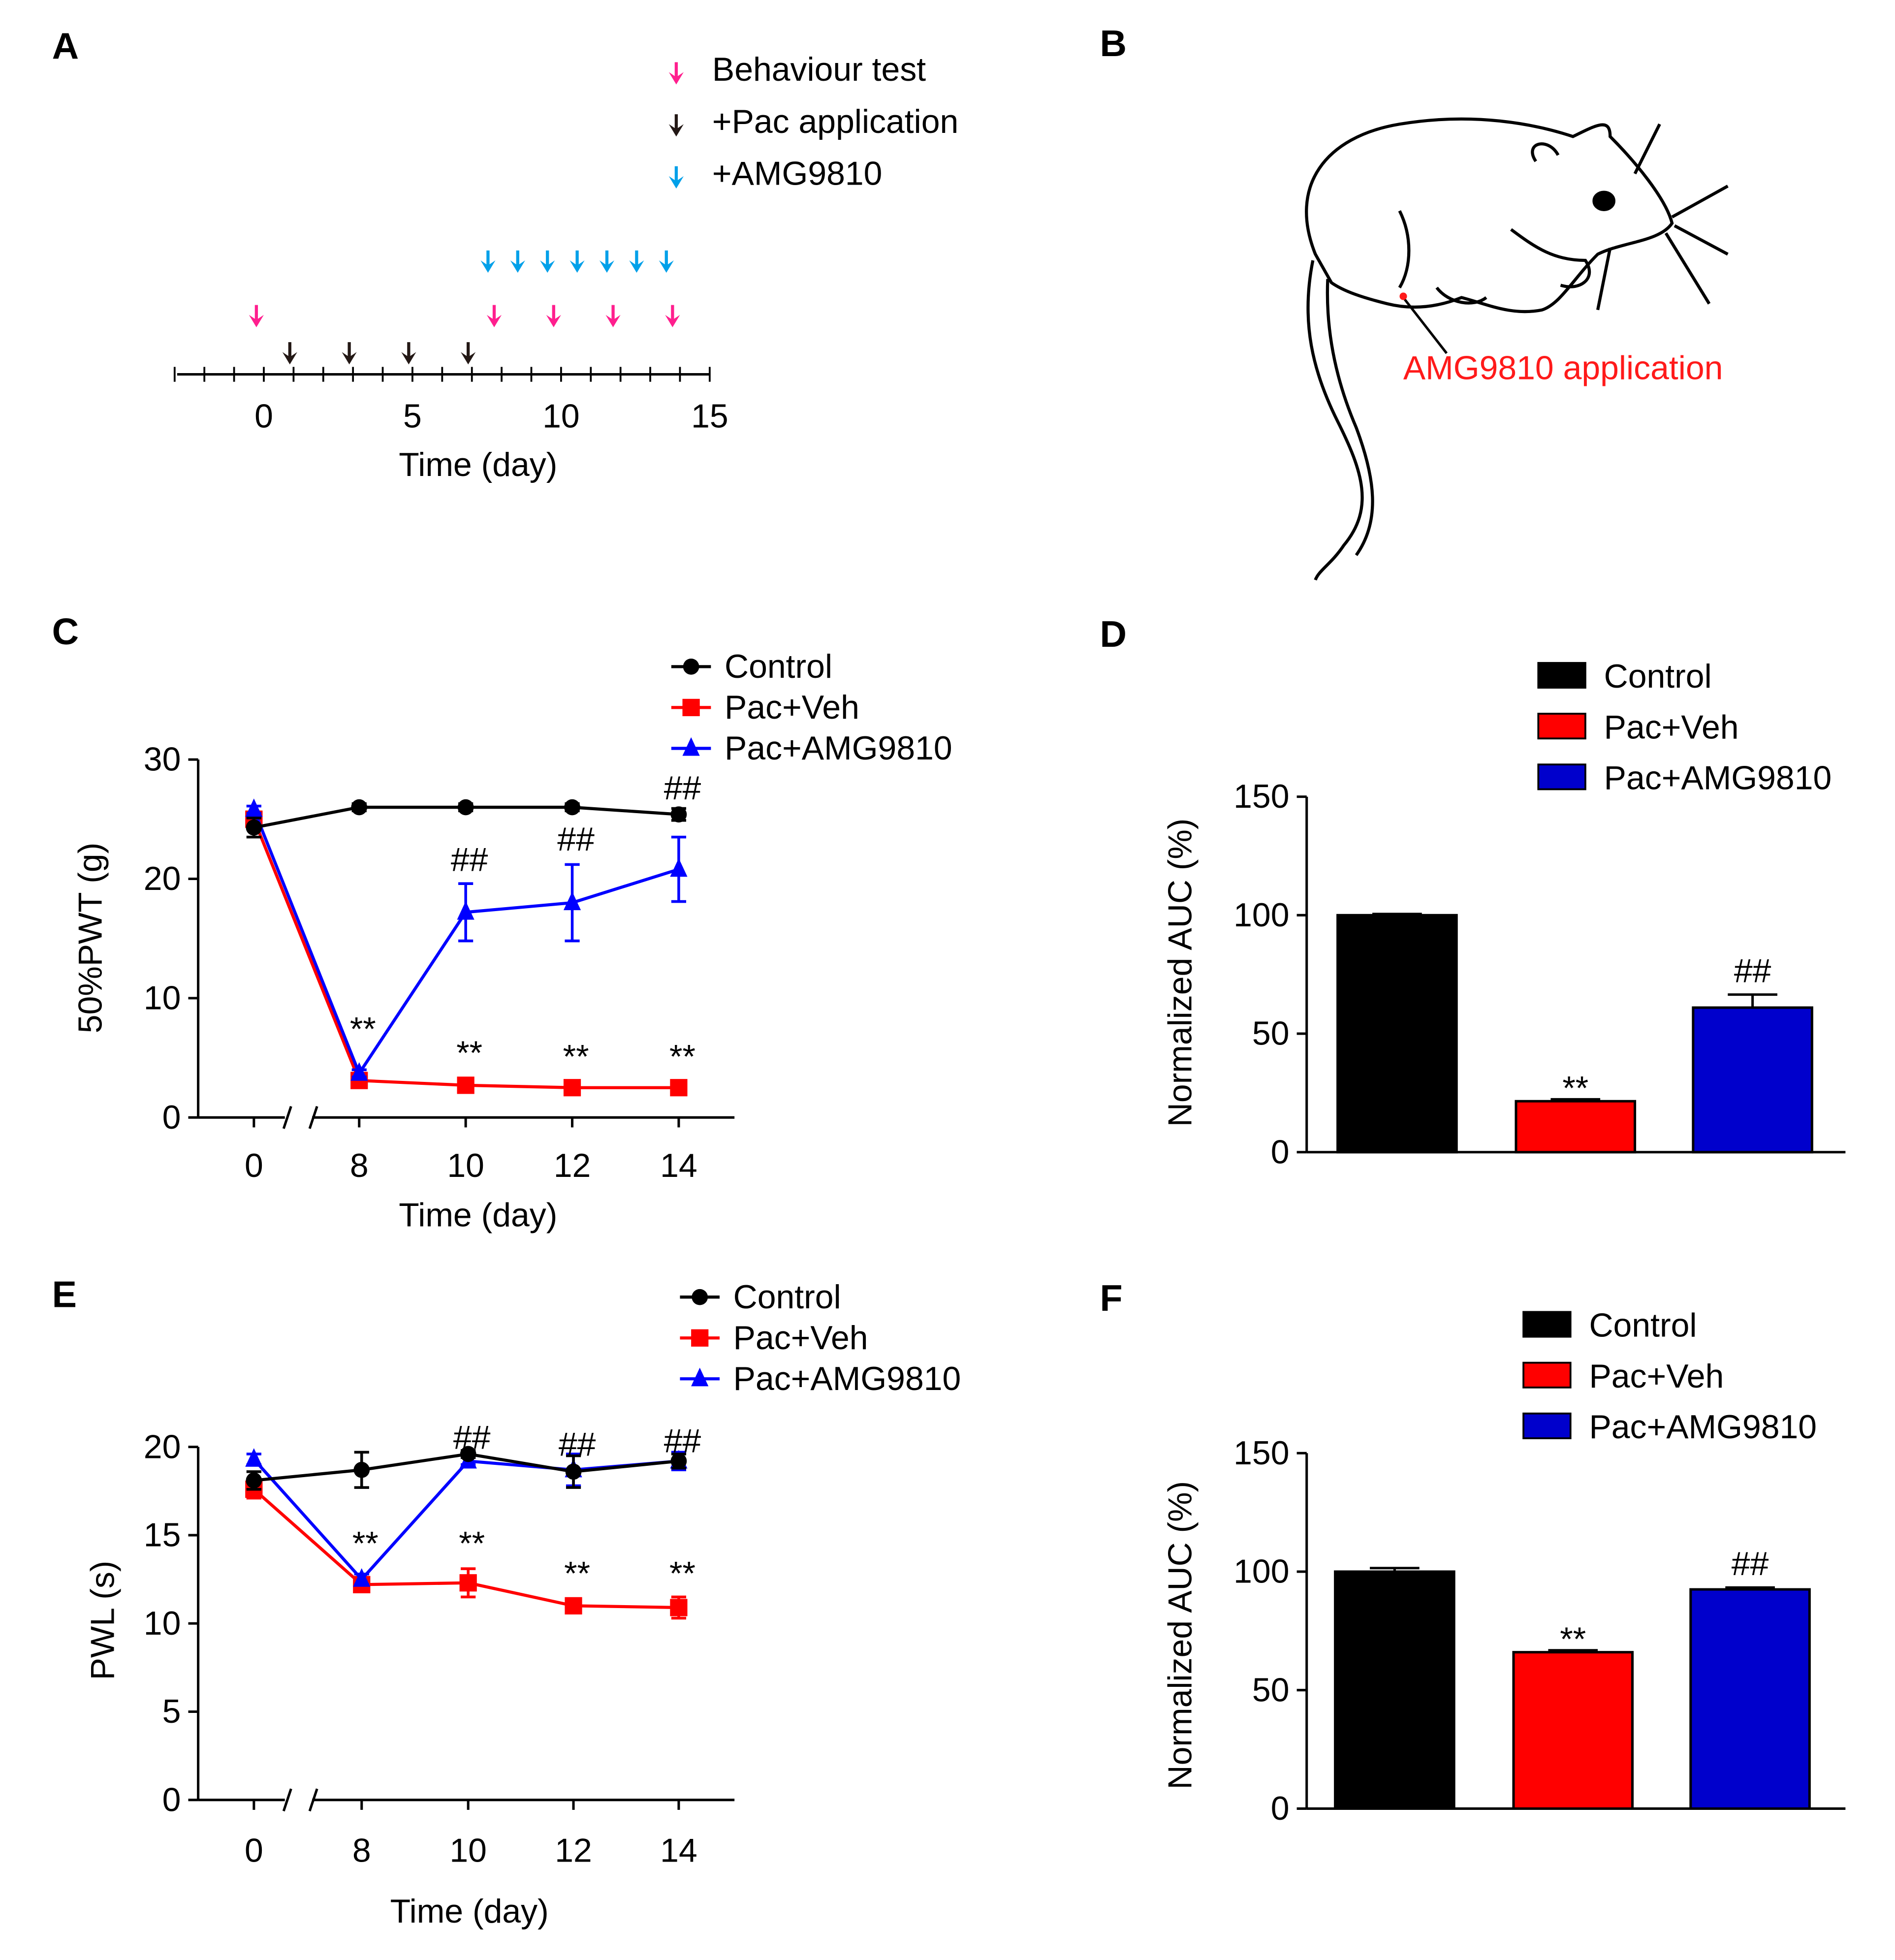  What do you see at coordinates (797, 173) in the screenshot?
I see `legend-label: +AMG9810` at bounding box center [797, 173].